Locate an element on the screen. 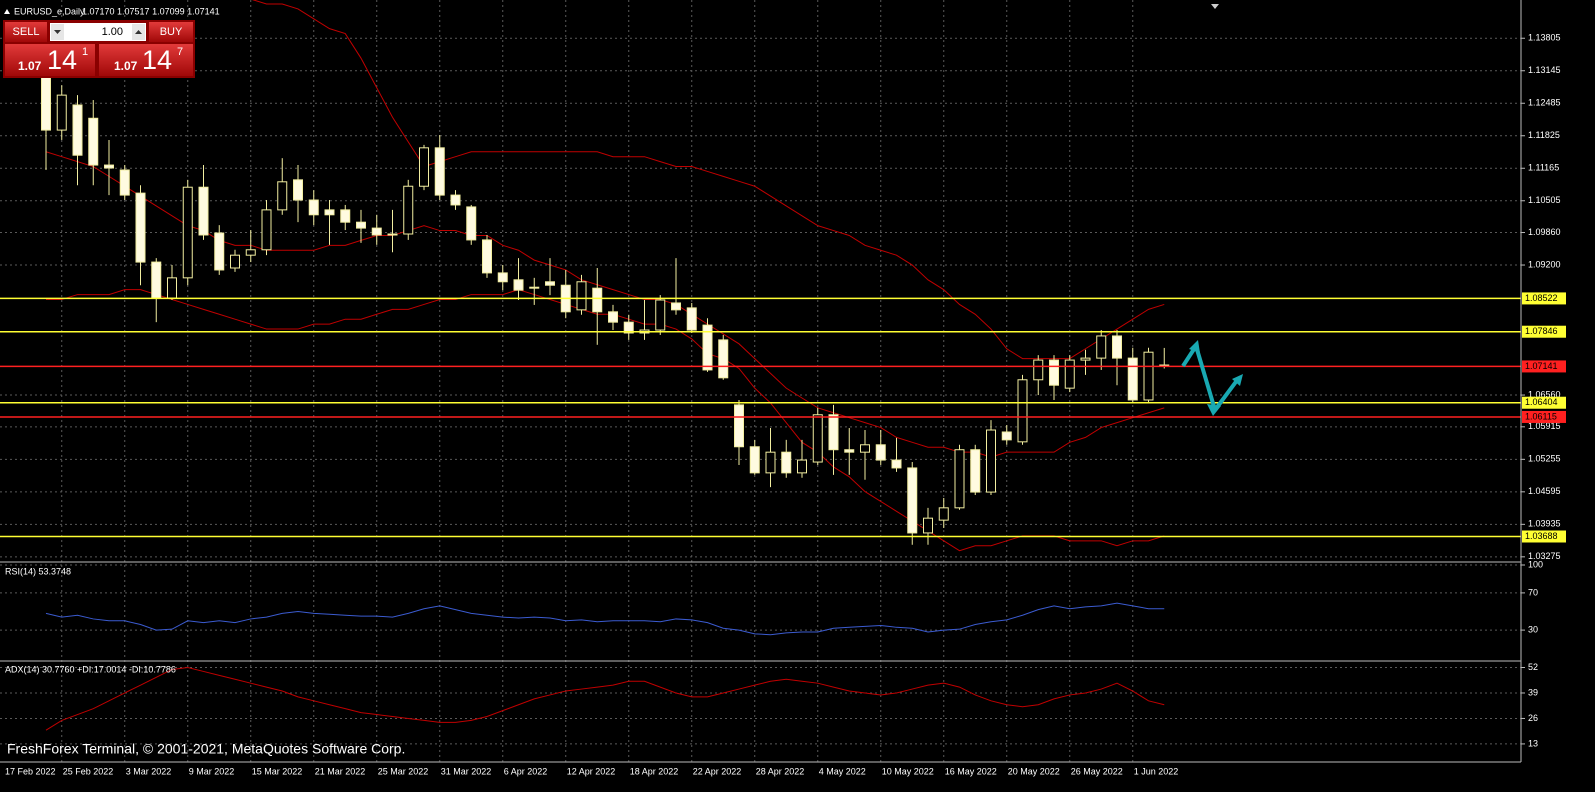 This screenshot has height=792, width=1595. forecast-arrow is located at coordinates (1210, 378).